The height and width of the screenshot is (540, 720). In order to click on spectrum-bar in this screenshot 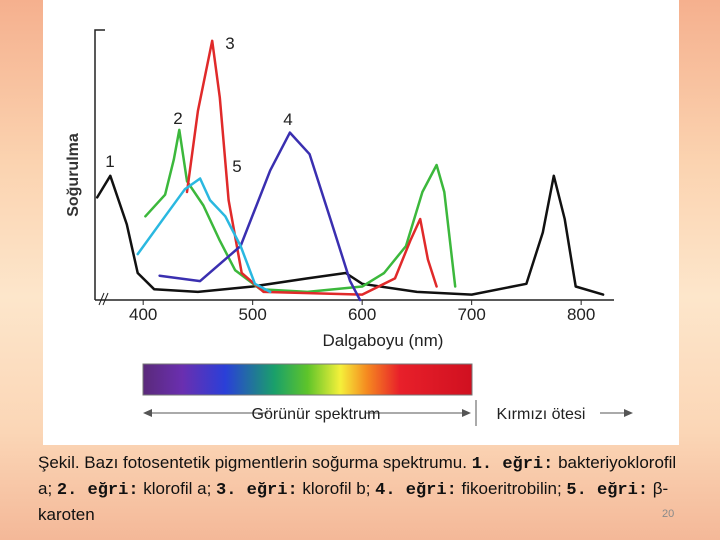, I will do `click(307, 379)`.